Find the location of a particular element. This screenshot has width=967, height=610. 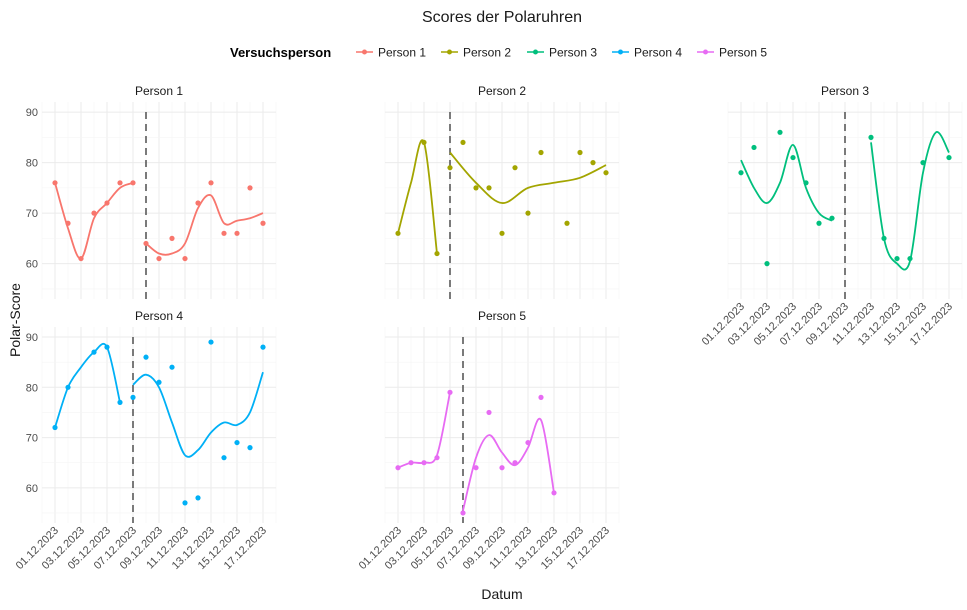

y-tick-label: 90 is located at coordinates (32, 113).